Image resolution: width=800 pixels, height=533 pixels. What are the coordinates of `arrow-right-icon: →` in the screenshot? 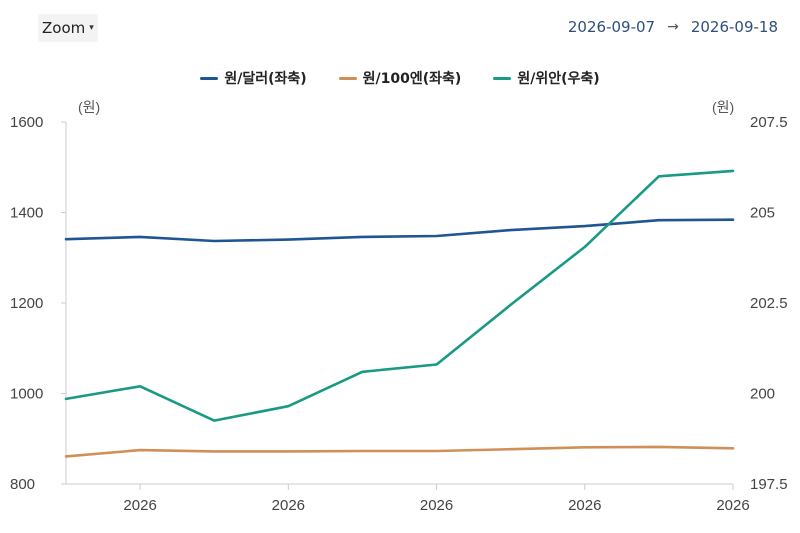 It's located at (673, 27).